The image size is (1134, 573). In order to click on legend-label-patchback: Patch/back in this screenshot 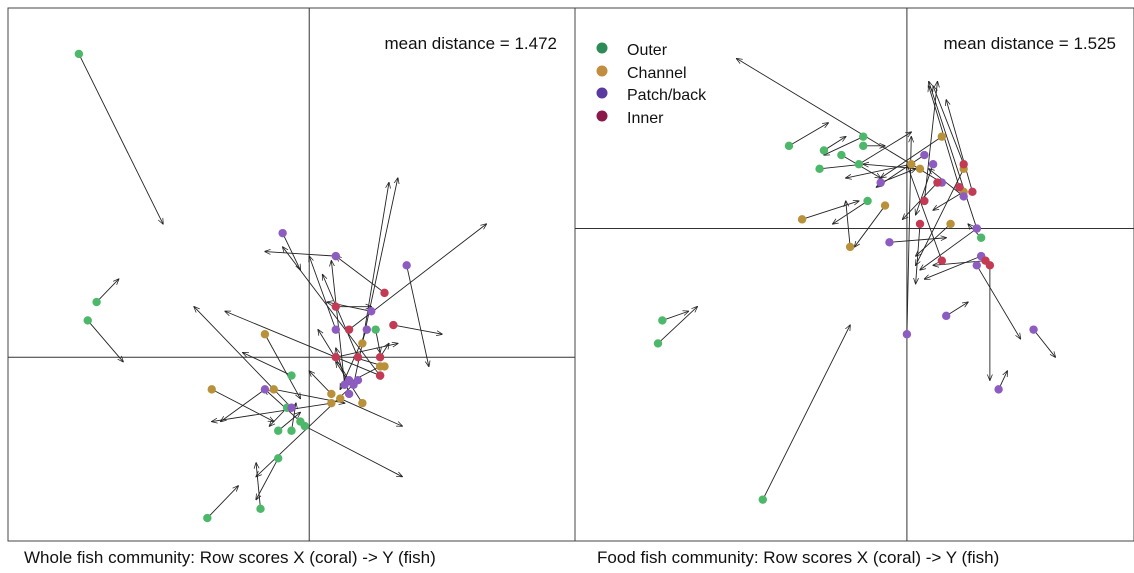, I will do `click(667, 95)`.